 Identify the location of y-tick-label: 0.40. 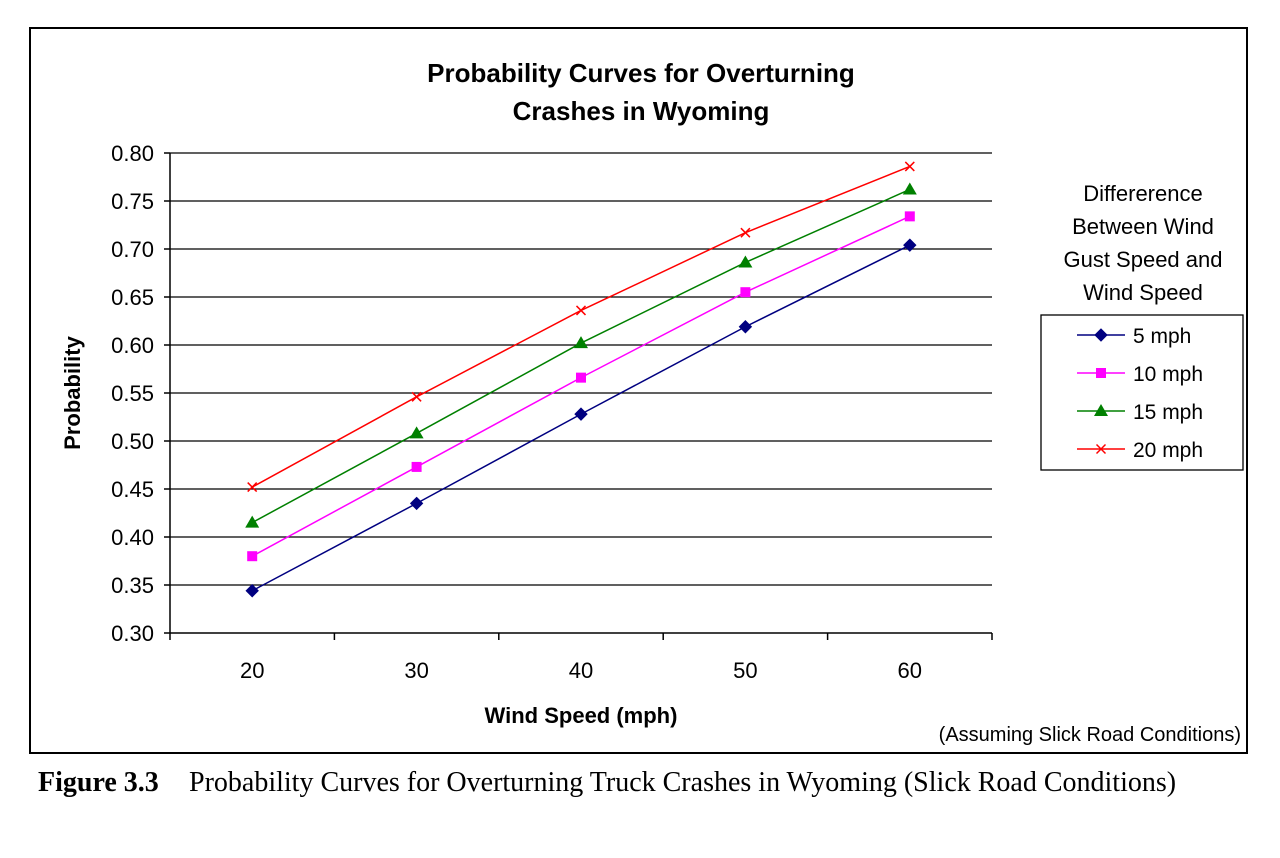
(132, 537).